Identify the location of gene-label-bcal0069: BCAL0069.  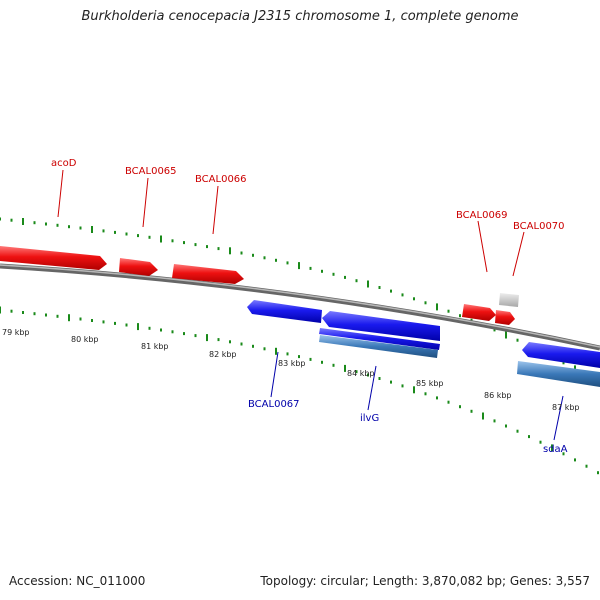
(482, 215).